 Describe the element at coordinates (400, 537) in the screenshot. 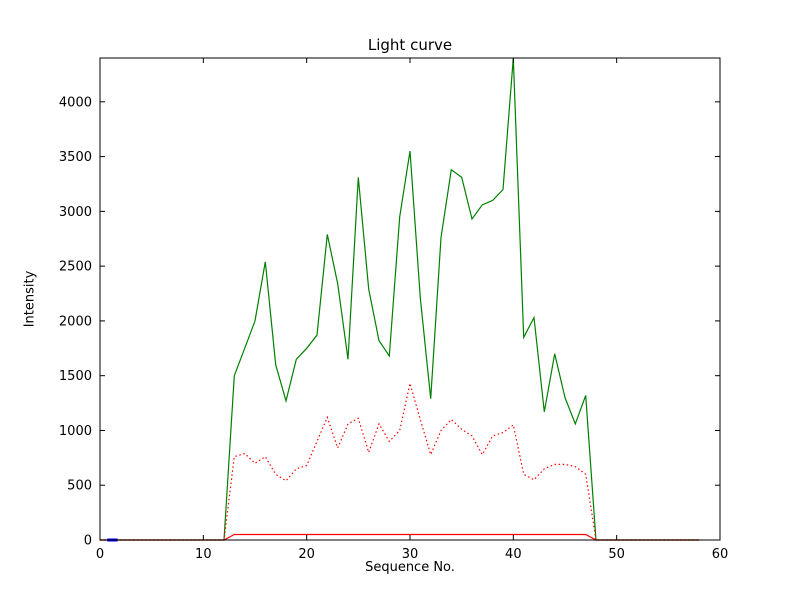

I see `series-min-intensity` at that location.